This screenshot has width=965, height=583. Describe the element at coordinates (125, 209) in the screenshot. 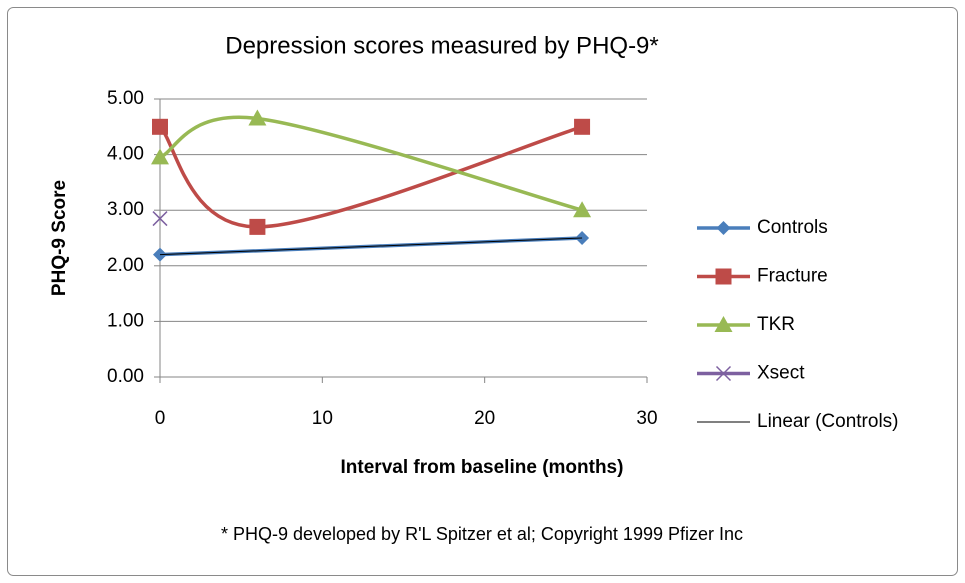

I see `y-tick-label: 3.00` at that location.